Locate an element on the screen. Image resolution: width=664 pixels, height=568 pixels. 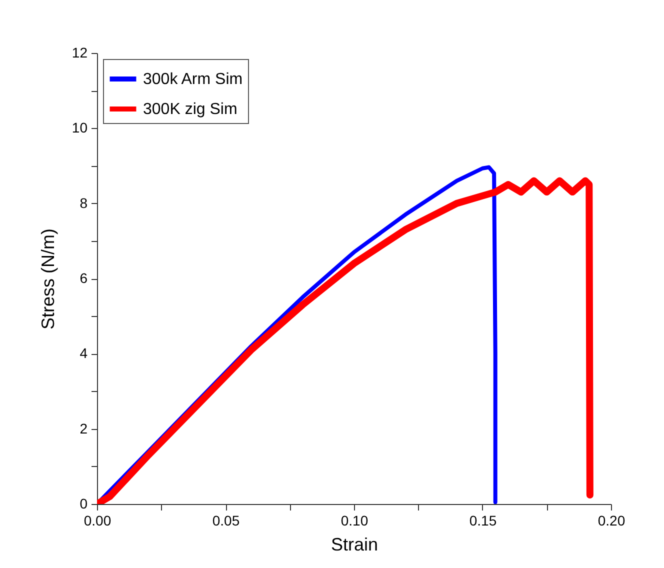
y-tick-label: 10 is located at coordinates (80, 128).